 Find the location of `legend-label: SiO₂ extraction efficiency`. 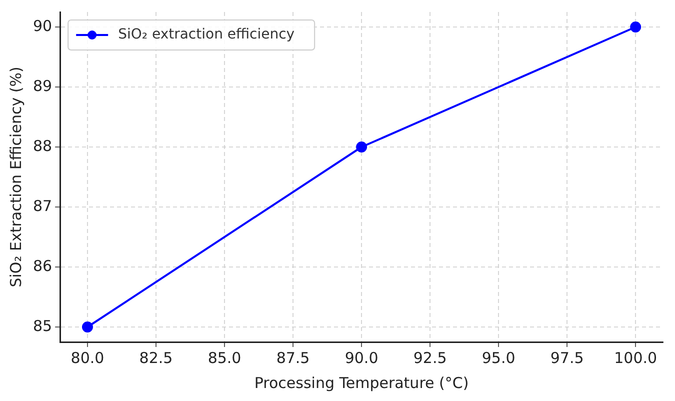

legend-label: SiO₂ extraction efficiency is located at coordinates (206, 34).